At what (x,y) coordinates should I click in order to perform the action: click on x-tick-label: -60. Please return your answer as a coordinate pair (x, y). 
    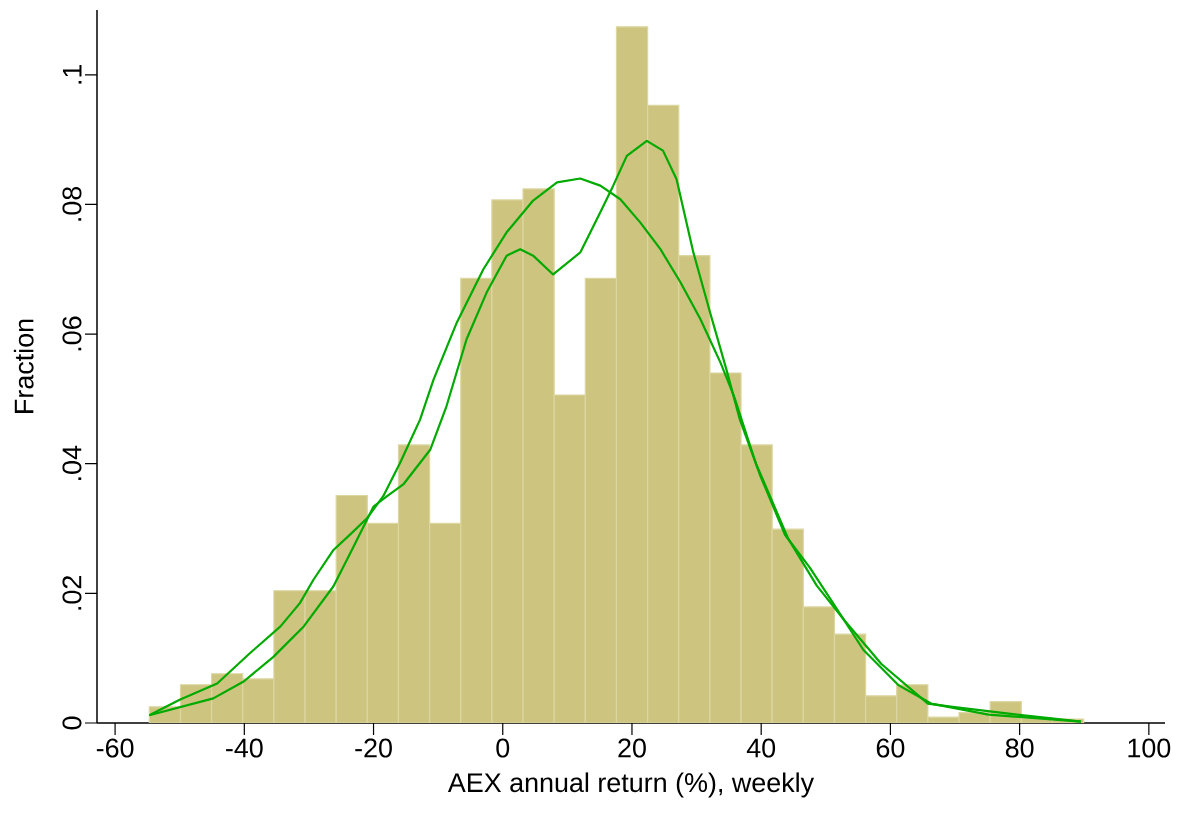
    Looking at the image, I should click on (115, 748).